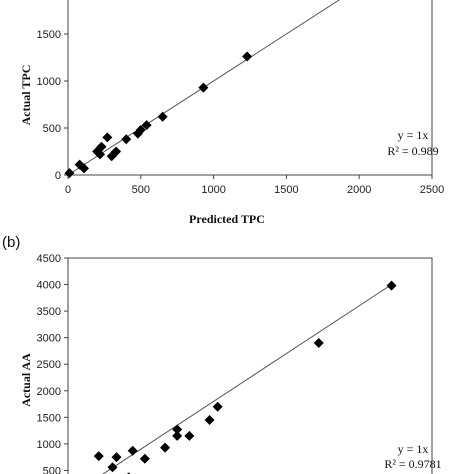 Image resolution: width=474 pixels, height=474 pixels. Describe the element at coordinates (52, 469) in the screenshot. I see `panel-b-y-tick-label: 500` at that location.